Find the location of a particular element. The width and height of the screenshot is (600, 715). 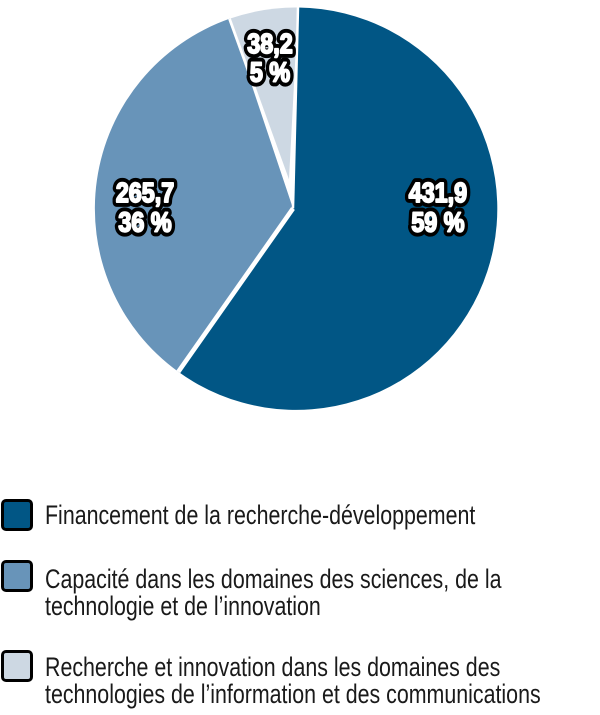

svg-text: 36 % is located at coordinates (144, 223).